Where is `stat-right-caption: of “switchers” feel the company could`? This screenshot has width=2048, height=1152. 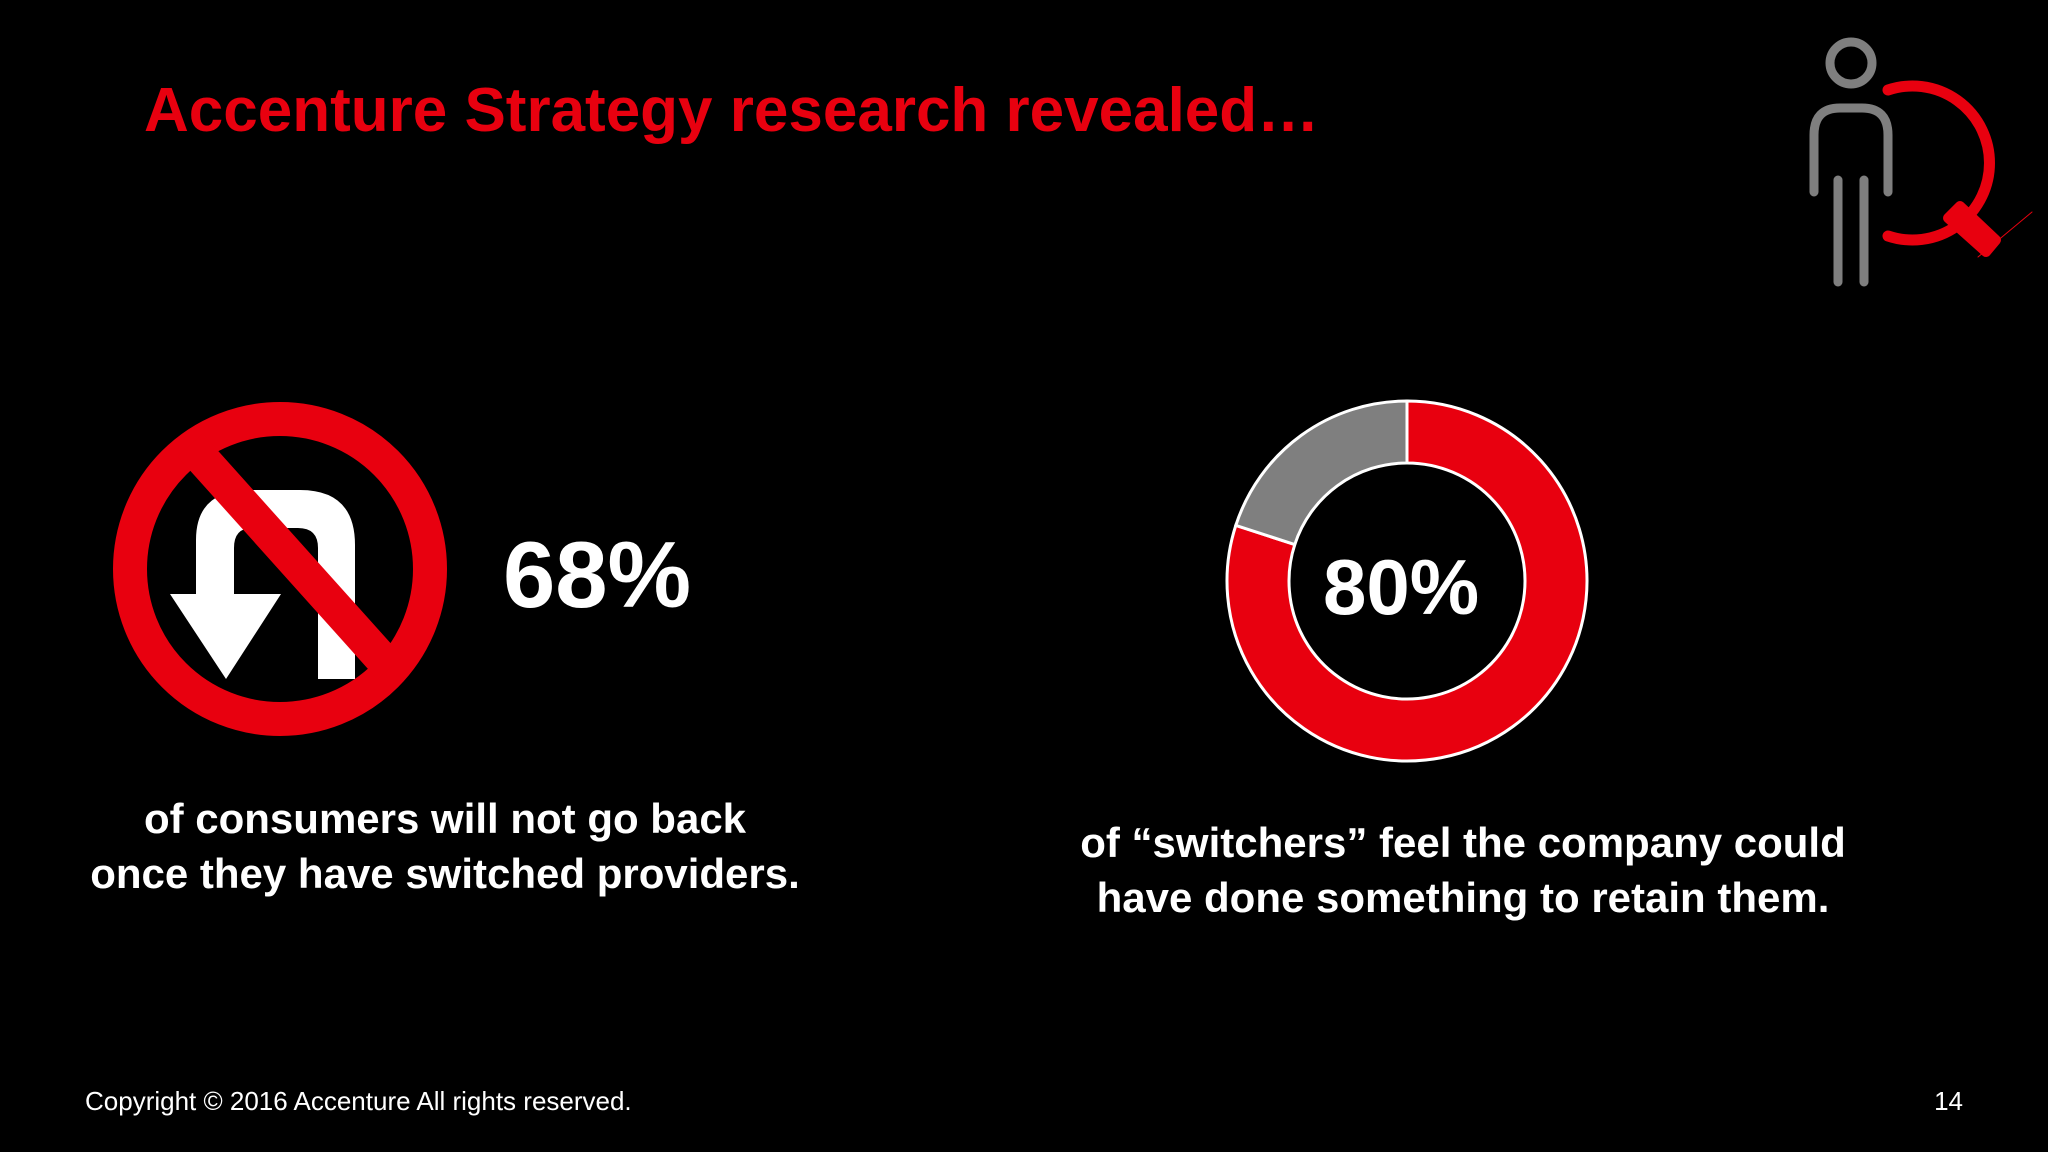
stat-right-caption: of “switchers” feel the company could is located at coordinates (1463, 842).